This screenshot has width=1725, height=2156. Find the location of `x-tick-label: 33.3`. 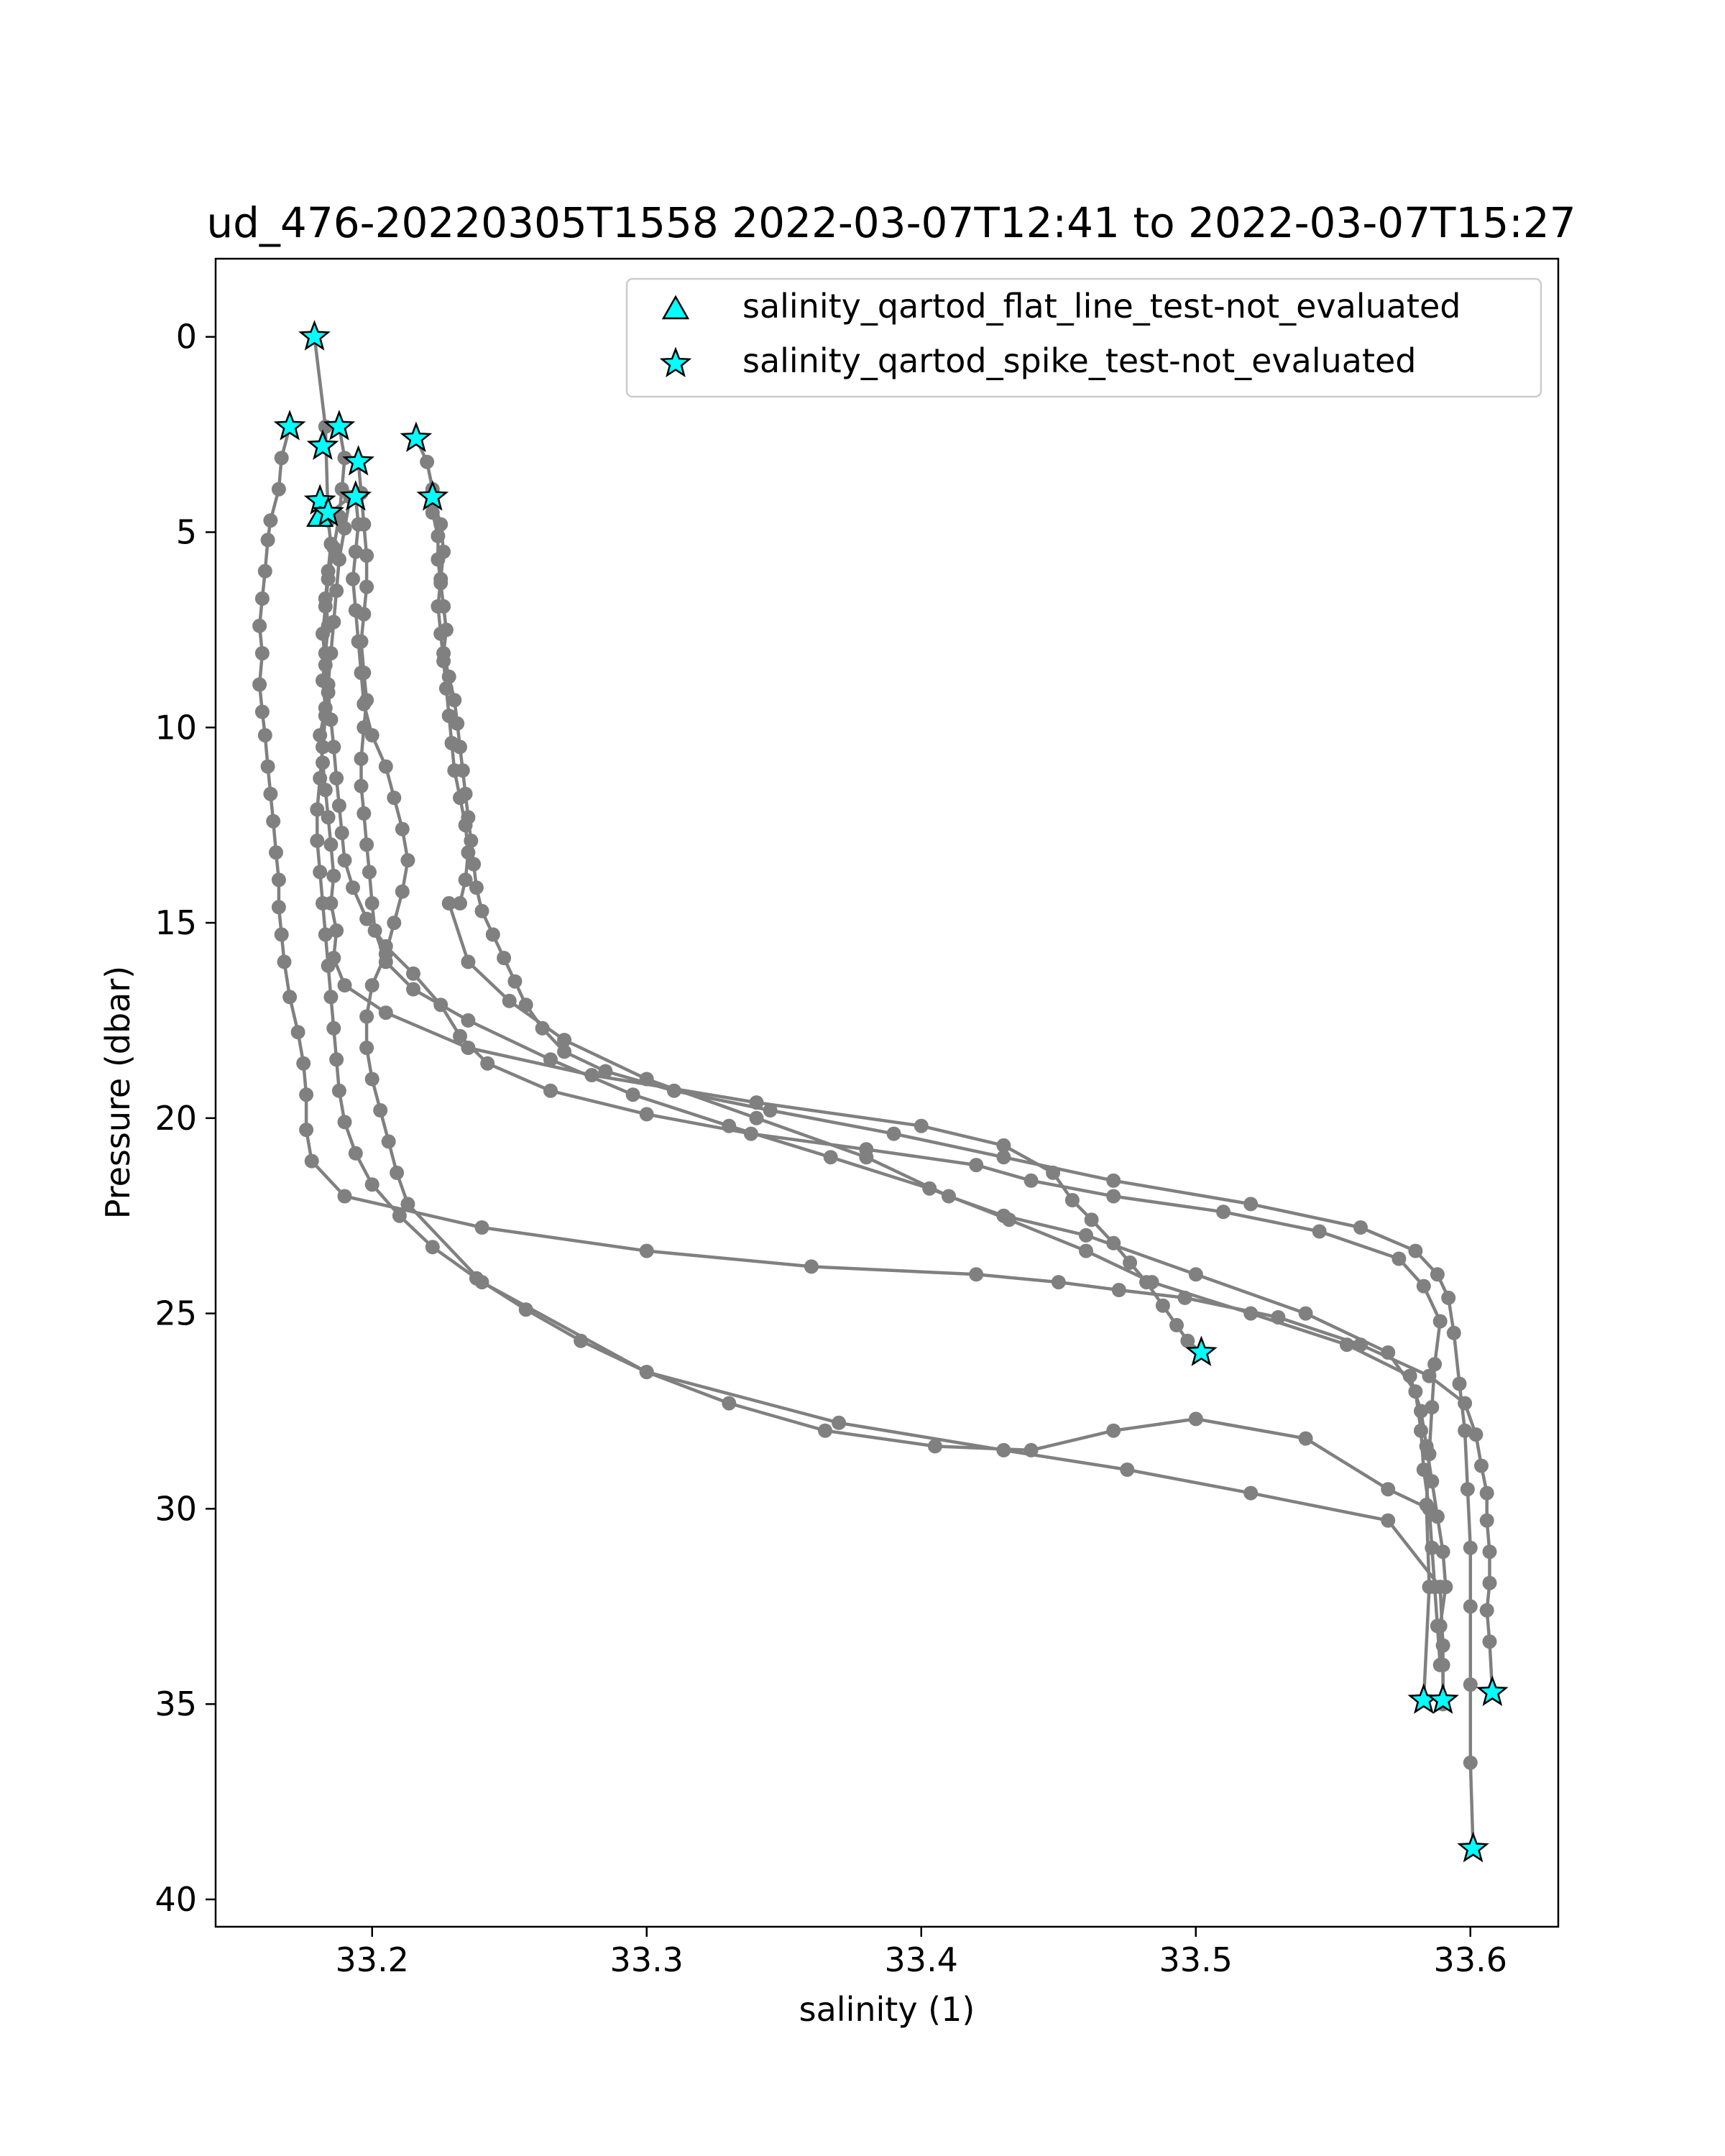

x-tick-label: 33.3 is located at coordinates (647, 1959).